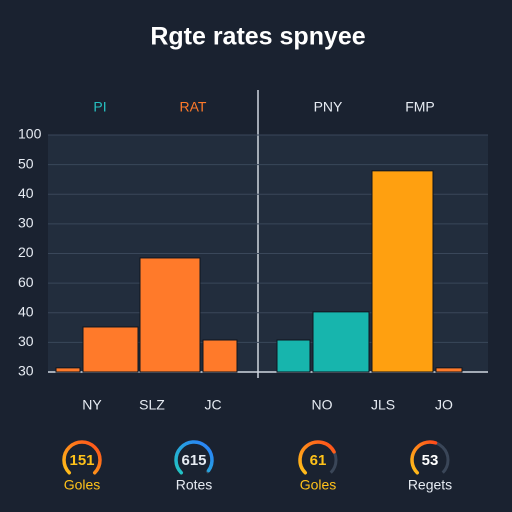 This screenshot has width=512, height=512. I want to click on gauge-value: 61, so click(318, 460).